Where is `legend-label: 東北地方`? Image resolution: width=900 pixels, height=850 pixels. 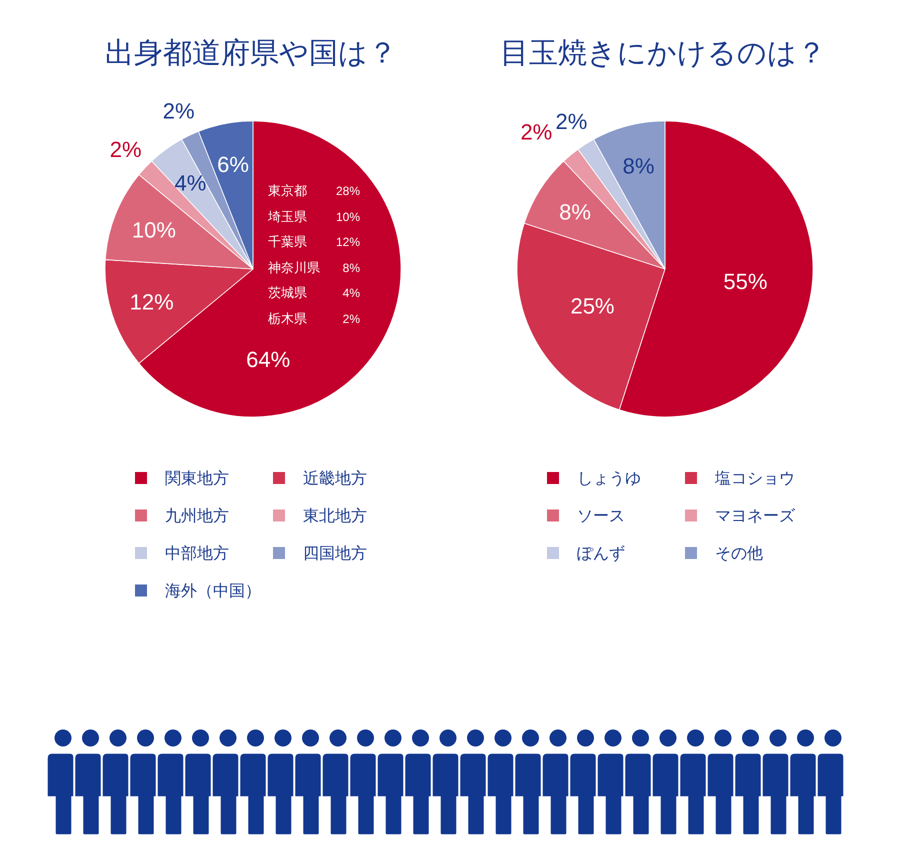 legend-label: 東北地方 is located at coordinates (335, 515).